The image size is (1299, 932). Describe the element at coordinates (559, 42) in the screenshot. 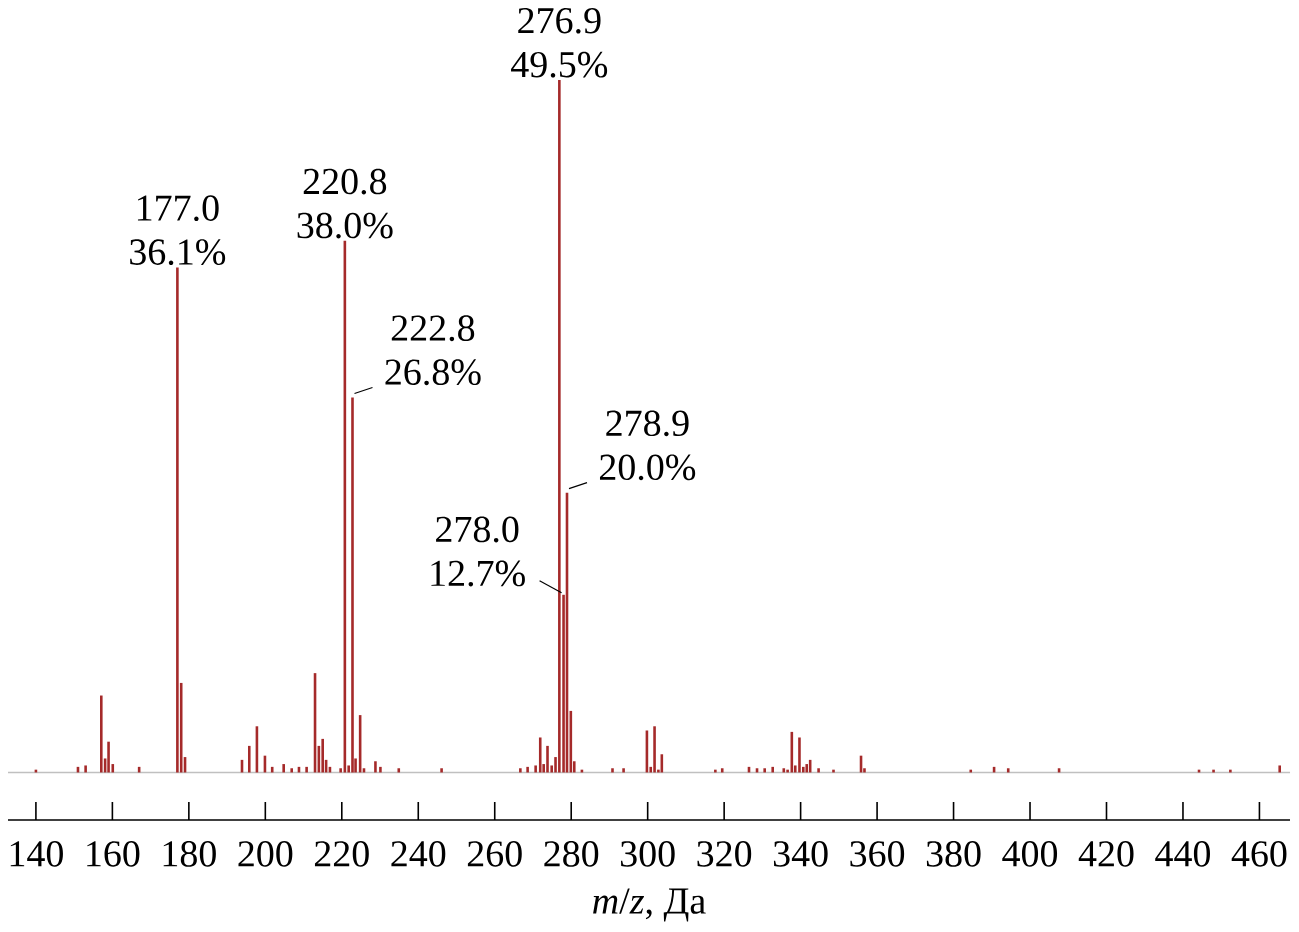

I see `data-label: 276.9 49.5%` at that location.